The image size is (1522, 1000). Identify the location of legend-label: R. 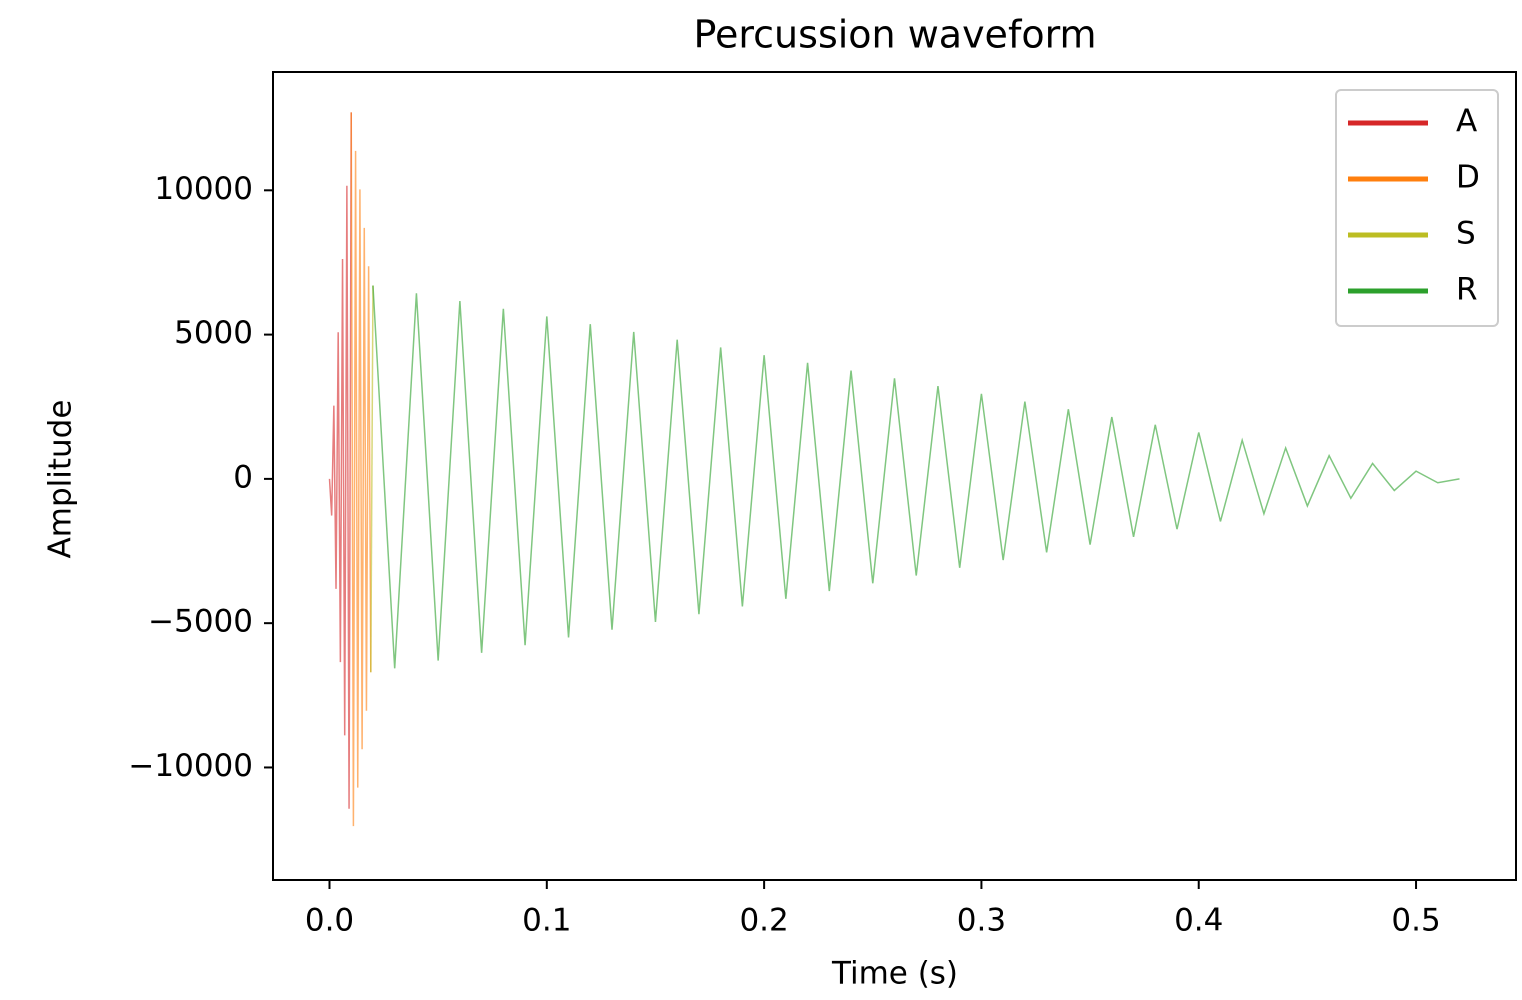
(1467, 290).